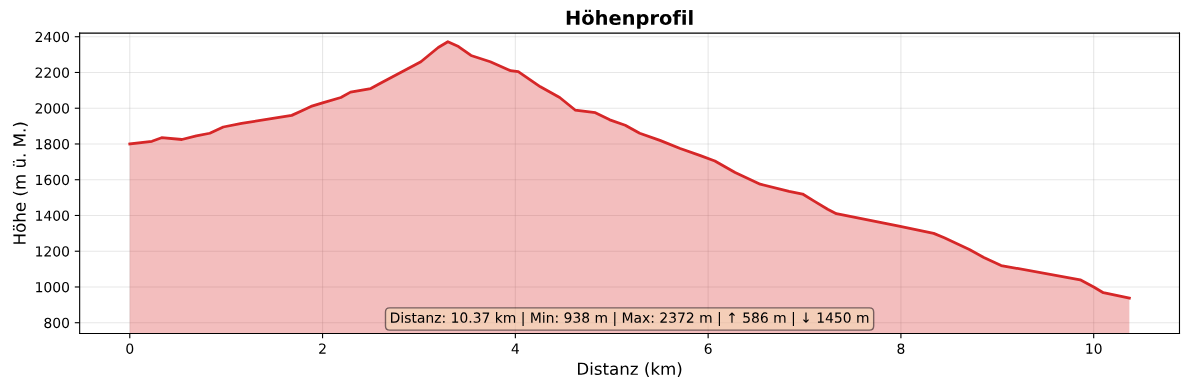  Describe the element at coordinates (901, 348) in the screenshot. I see `x-tick-label: 8` at that location.